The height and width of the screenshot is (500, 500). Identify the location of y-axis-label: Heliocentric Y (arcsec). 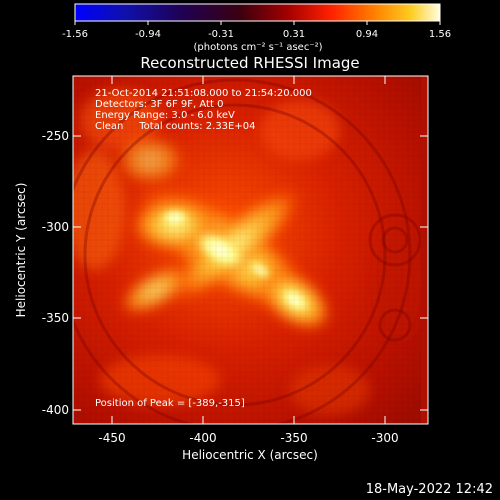
(21, 250).